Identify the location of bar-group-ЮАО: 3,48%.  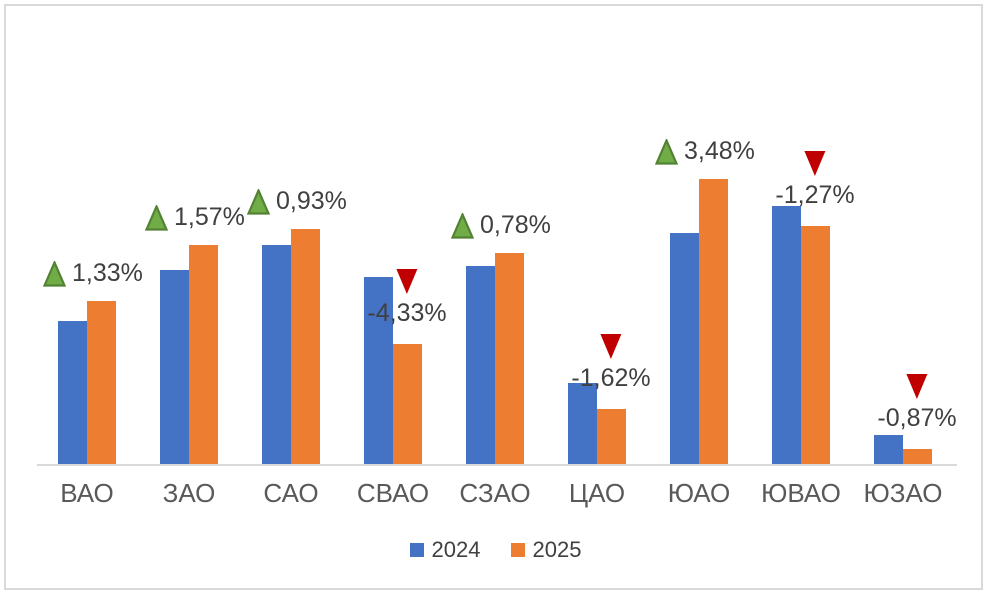
(701, 241).